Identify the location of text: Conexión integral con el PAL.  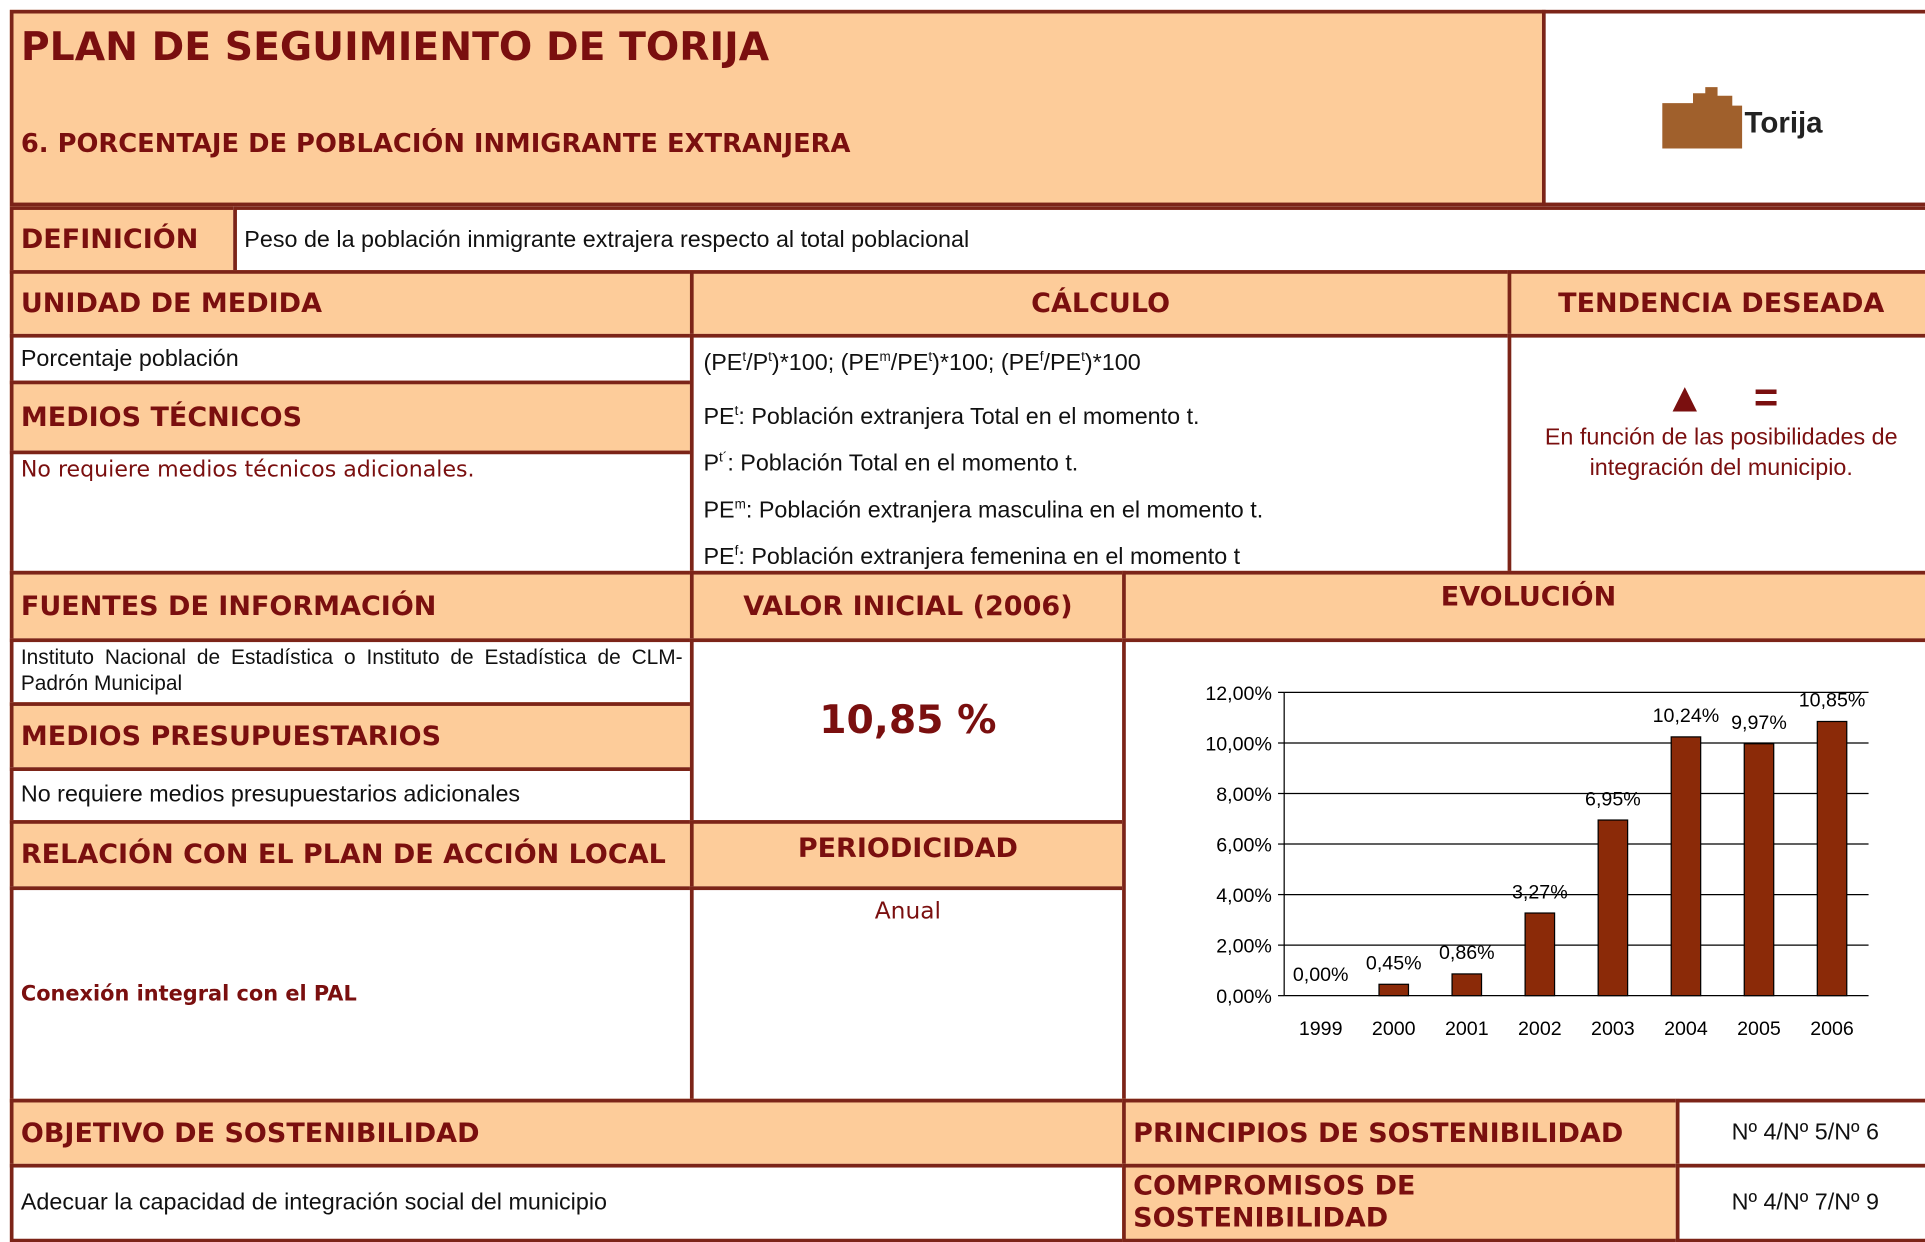
(351, 994).